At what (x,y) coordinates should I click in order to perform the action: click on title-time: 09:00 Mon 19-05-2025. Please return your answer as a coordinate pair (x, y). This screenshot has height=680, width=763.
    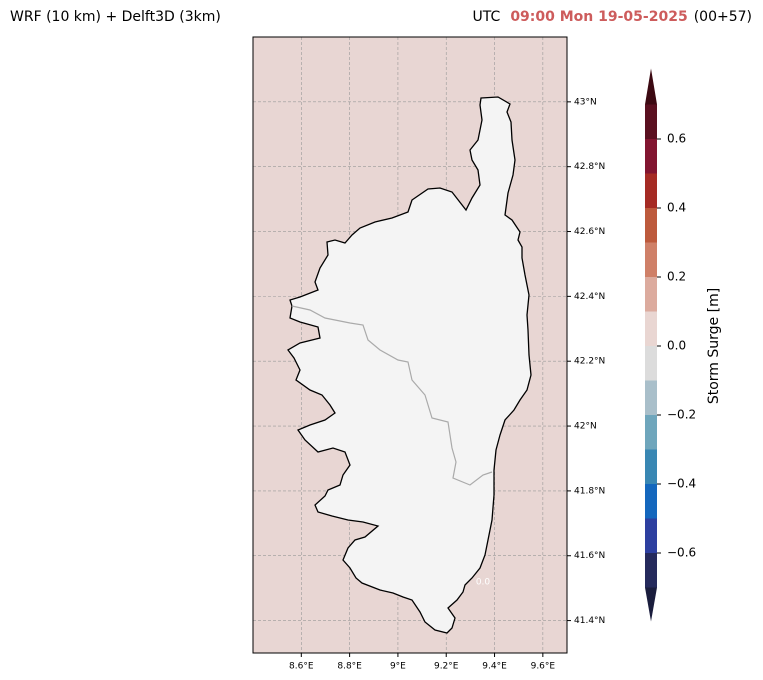
    Looking at the image, I should click on (598, 17).